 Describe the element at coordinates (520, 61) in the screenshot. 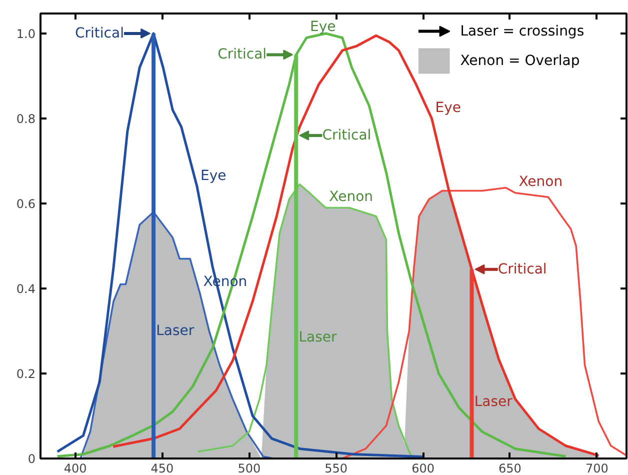

I see `legend-label: Xenon = Overlap` at that location.